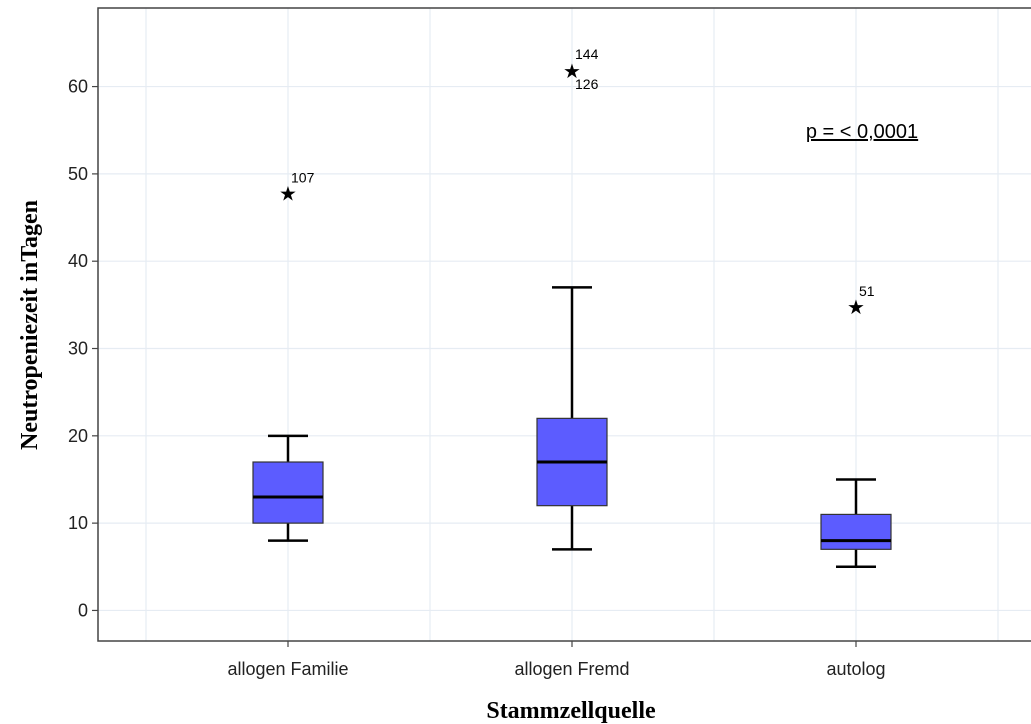 This screenshot has height=724, width=1031. Describe the element at coordinates (303, 177) in the screenshot. I see `outlier-label: 107` at that location.